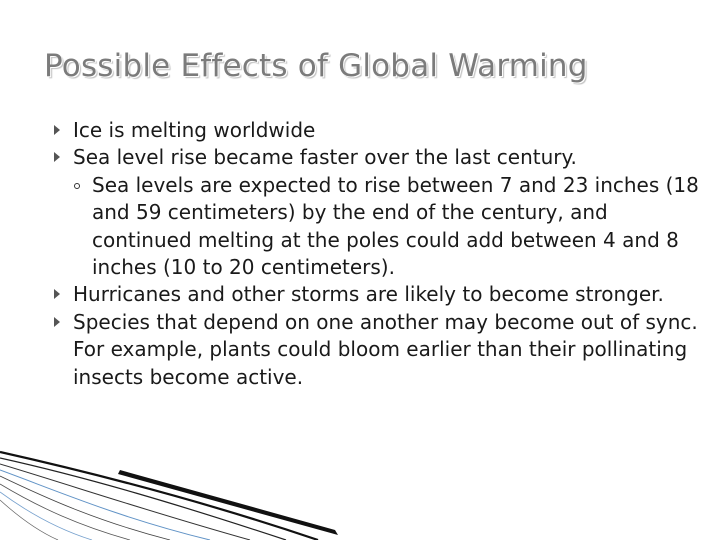 The image size is (720, 540). What do you see at coordinates (379, 130) in the screenshot?
I see `bullet-item: Ice is melting worldwide` at bounding box center [379, 130].